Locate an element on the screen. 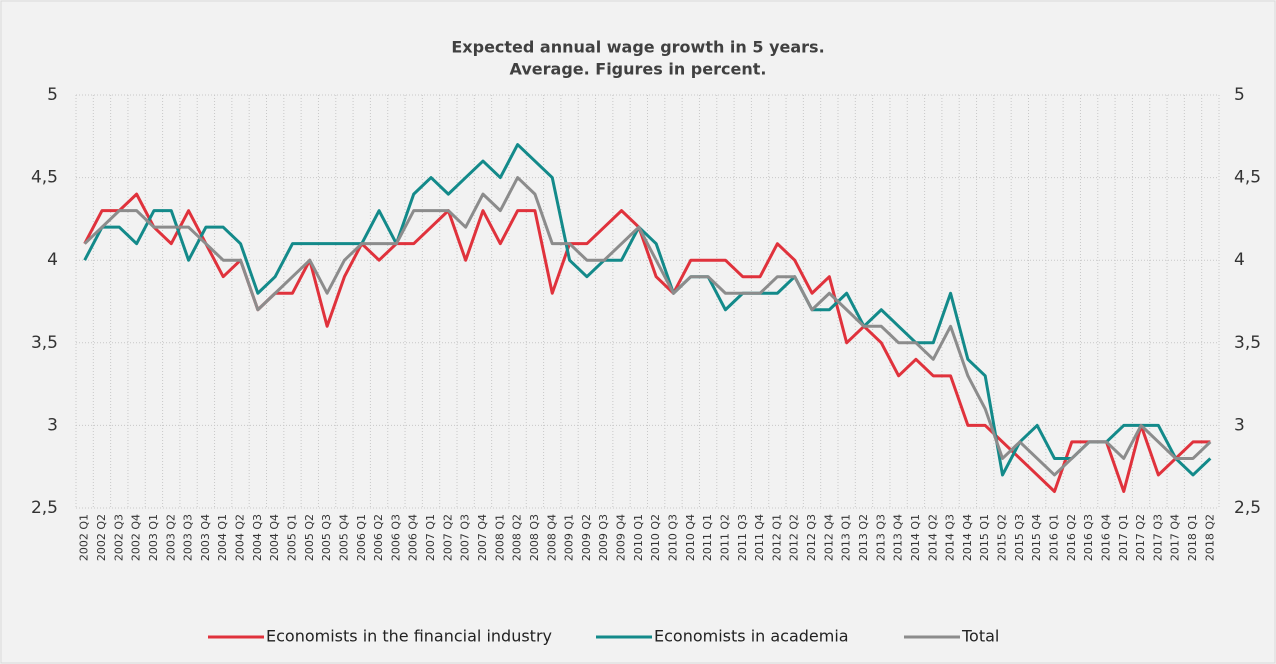 This screenshot has height=664, width=1276. x-tick-label: 2013 Q4 is located at coordinates (898, 537).